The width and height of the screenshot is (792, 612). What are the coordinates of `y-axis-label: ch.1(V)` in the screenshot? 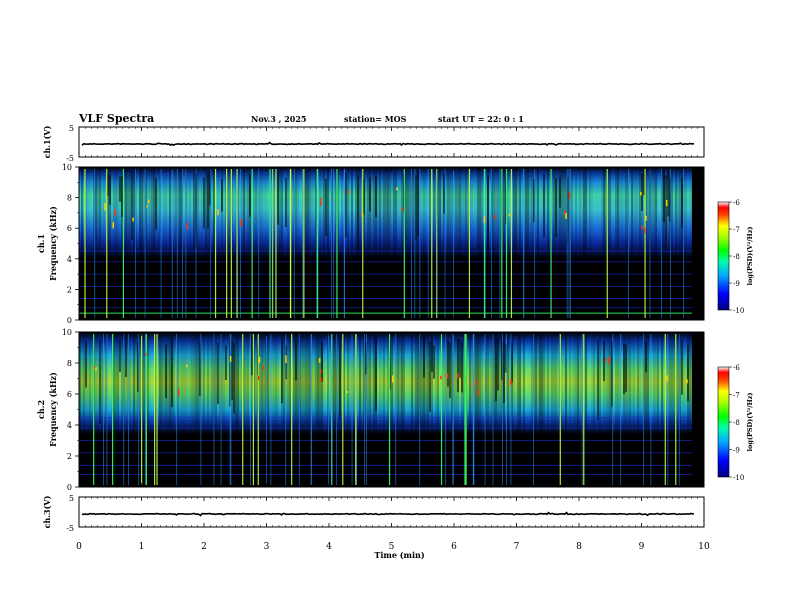 It's located at (47, 141).